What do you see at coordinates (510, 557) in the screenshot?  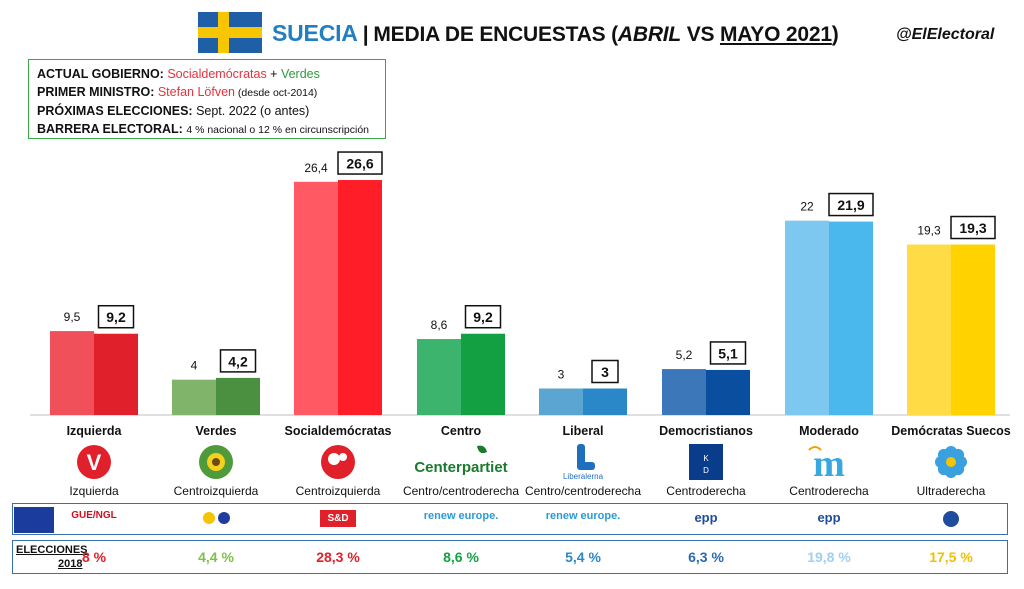 I see `elections-2018-bar` at bounding box center [510, 557].